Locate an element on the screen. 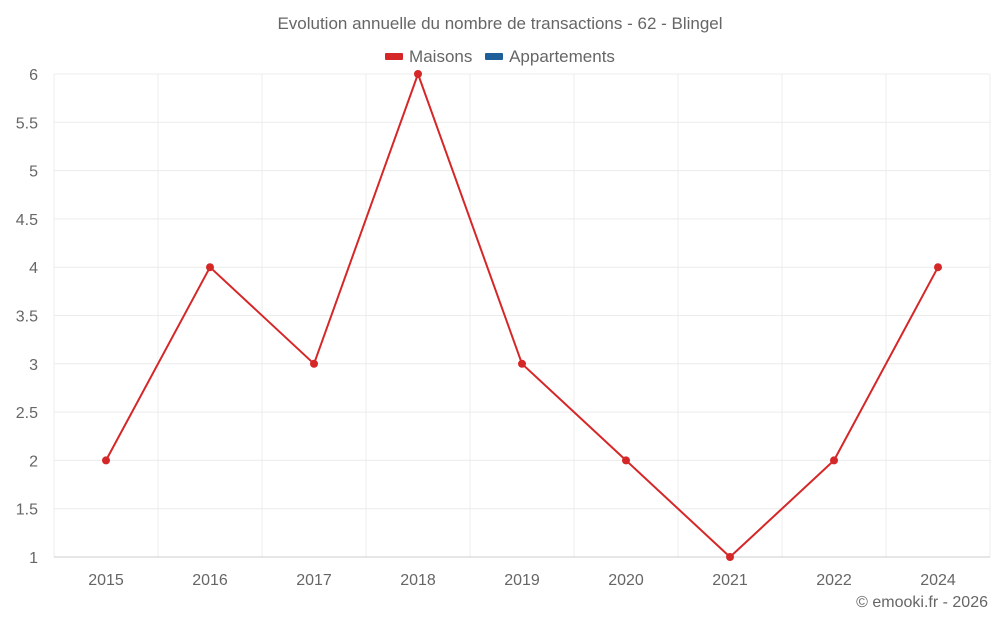 The height and width of the screenshot is (625, 1000). y-tick-label: 3 is located at coordinates (33, 365).